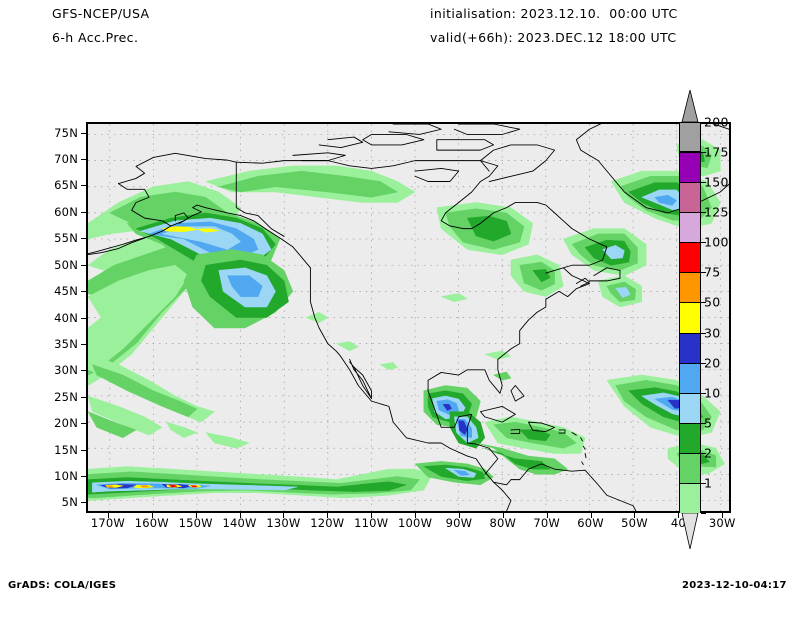 The width and height of the screenshot is (800, 618). Describe the element at coordinates (415, 523) in the screenshot. I see `x-axis-label: 100W` at that location.